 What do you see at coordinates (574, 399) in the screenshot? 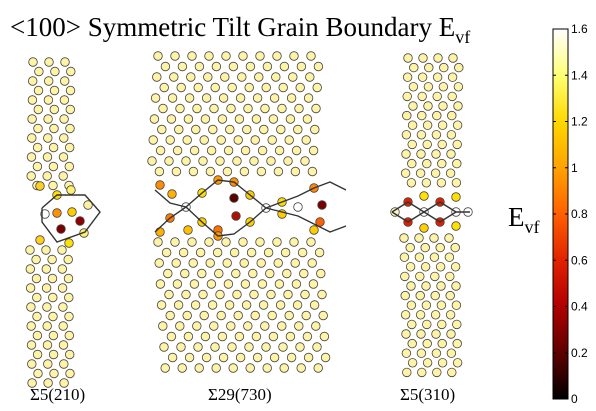
I see `colorbar-tick-label: 0` at bounding box center [574, 399].